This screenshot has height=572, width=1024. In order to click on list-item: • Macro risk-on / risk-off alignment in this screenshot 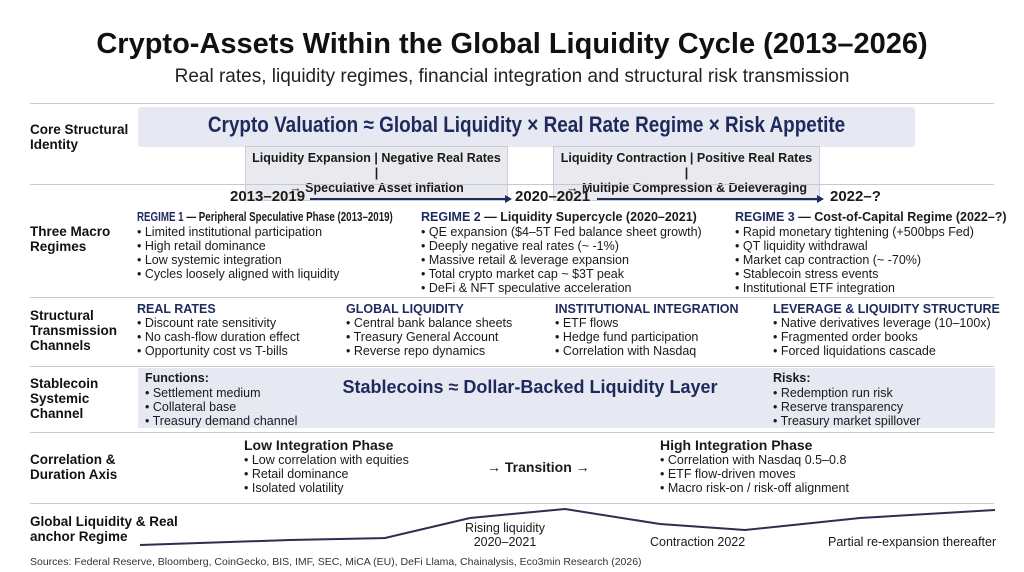, I will do `click(754, 488)`.